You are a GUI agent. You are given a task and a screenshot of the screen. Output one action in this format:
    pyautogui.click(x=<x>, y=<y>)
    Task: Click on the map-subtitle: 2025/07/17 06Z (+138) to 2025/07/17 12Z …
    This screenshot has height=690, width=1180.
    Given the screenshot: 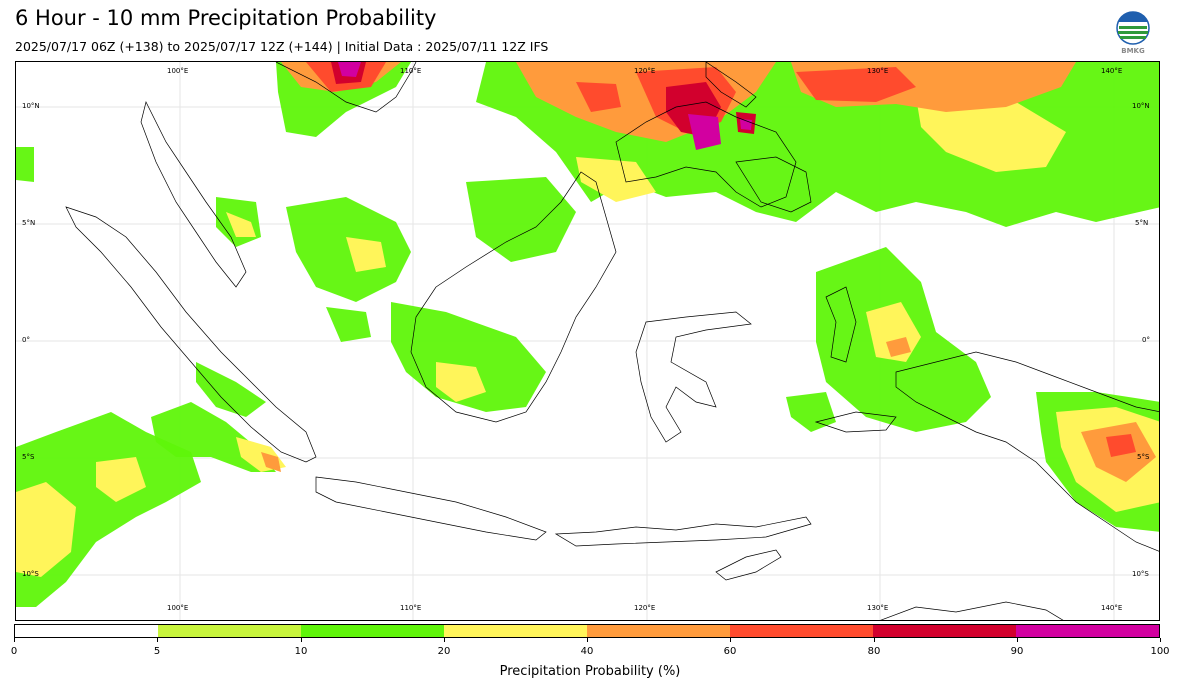 What is the action you would take?
    pyautogui.click(x=282, y=46)
    